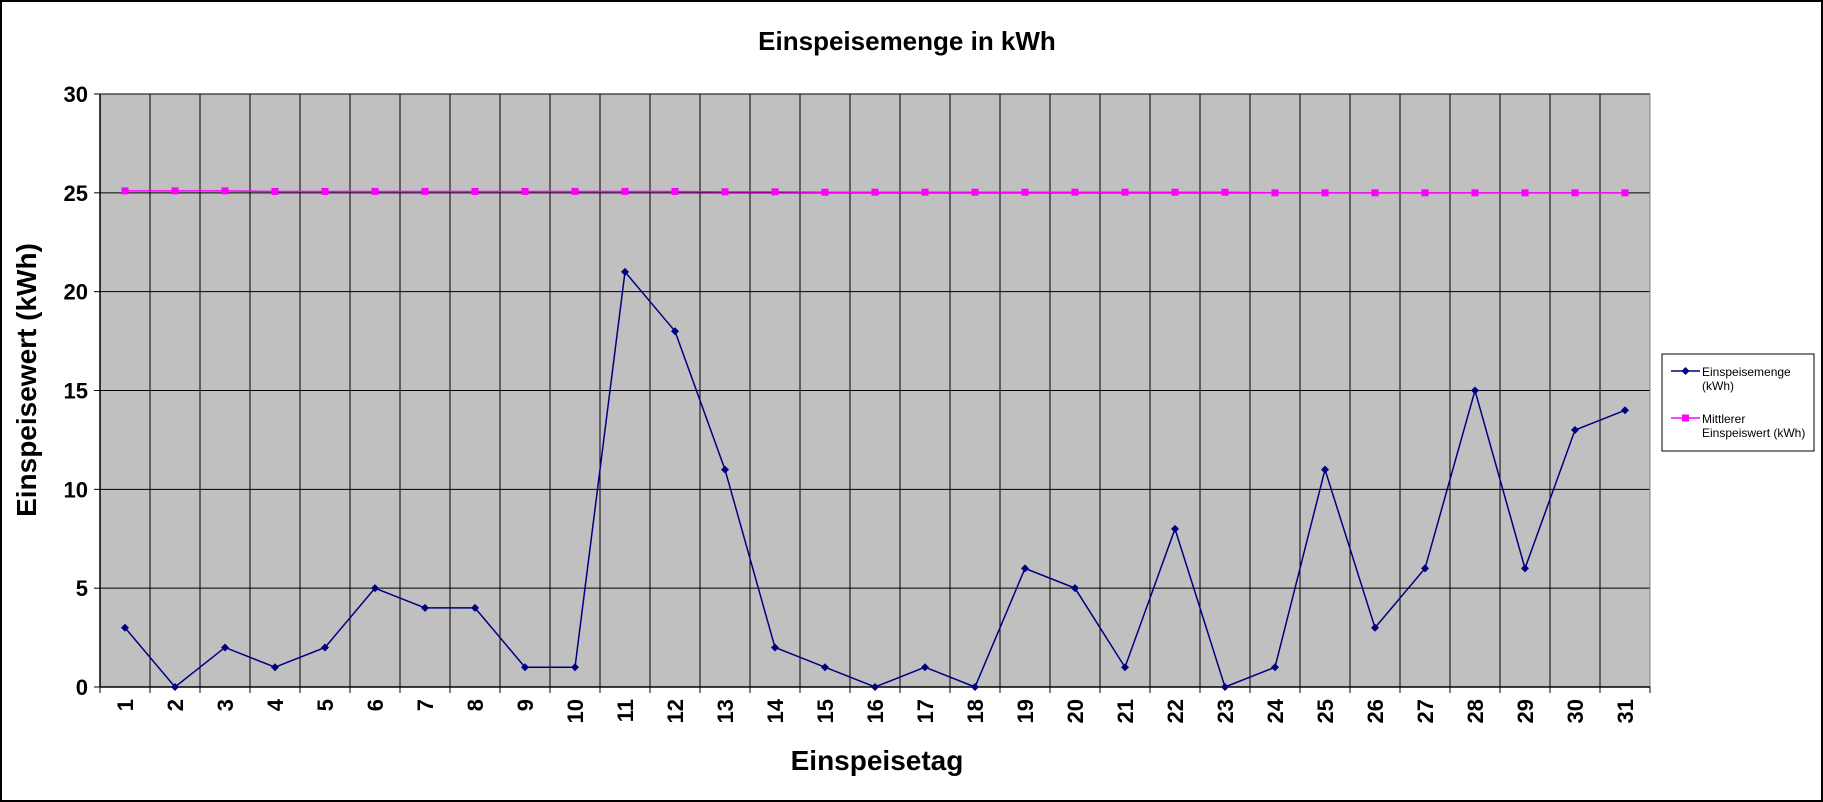 This screenshot has height=802, width=1823. What do you see at coordinates (225, 705) in the screenshot?
I see `x-tick-label: 3` at bounding box center [225, 705].